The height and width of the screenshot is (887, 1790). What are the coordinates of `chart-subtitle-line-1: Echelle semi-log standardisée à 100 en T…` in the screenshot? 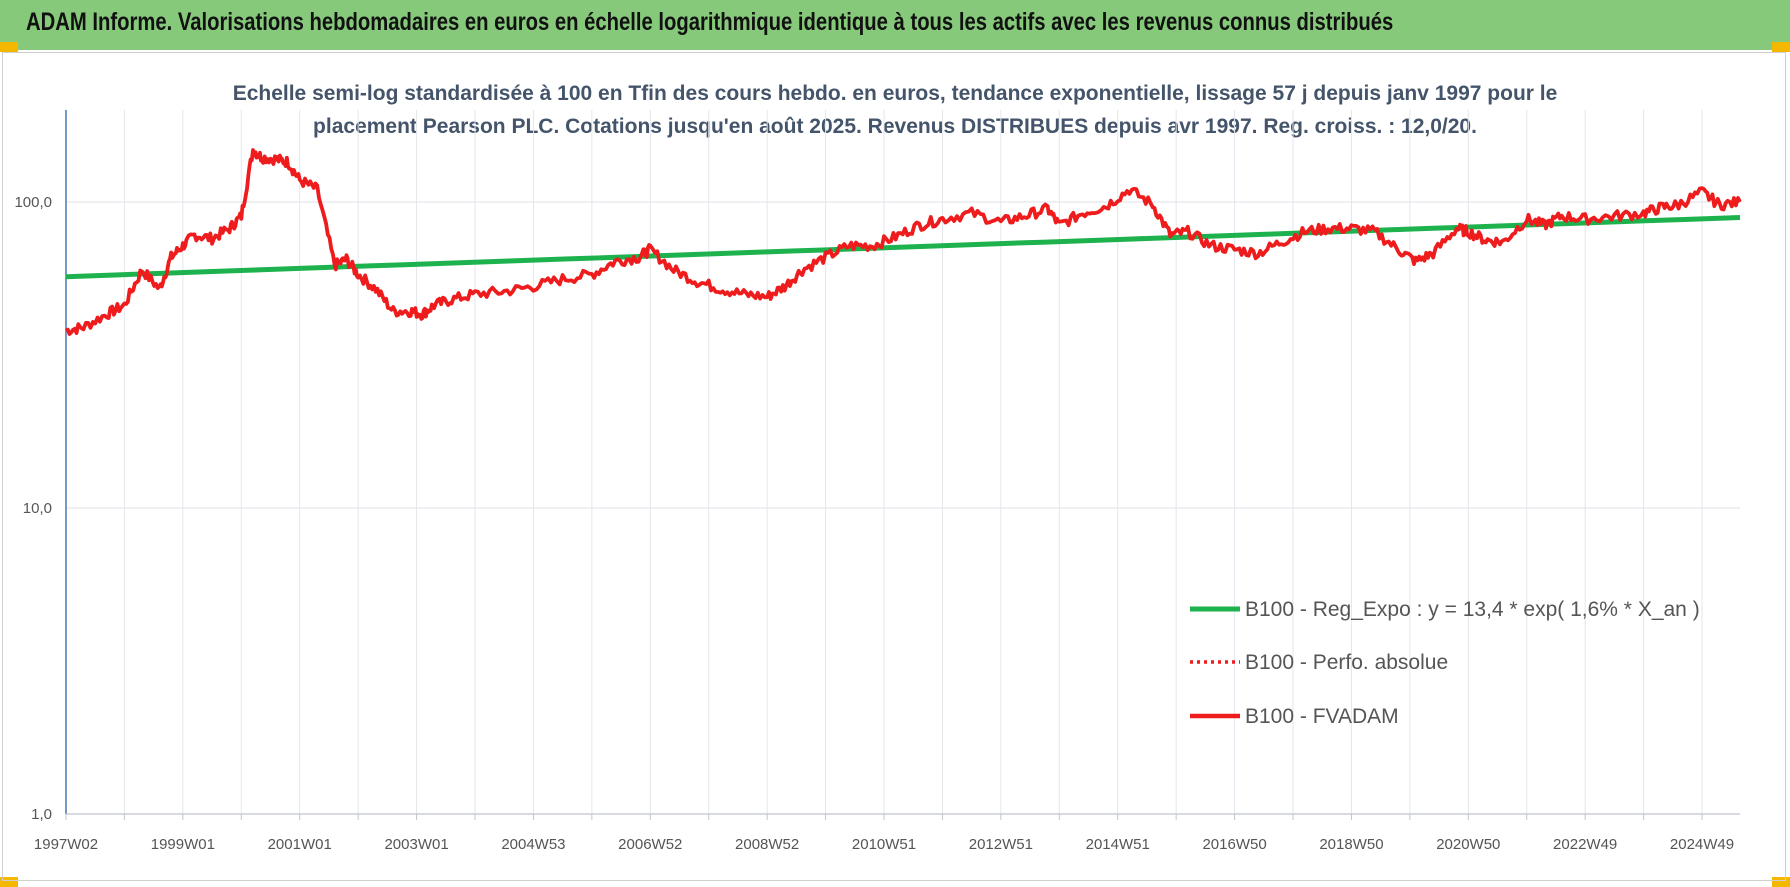 It's located at (895, 93).